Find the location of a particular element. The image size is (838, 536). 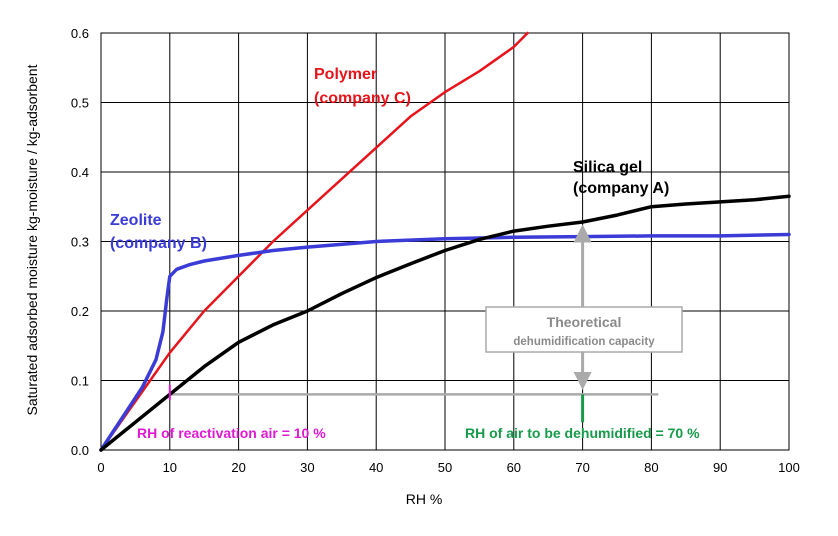

zeolite-label: Zeolite (company B) is located at coordinates (158, 232).